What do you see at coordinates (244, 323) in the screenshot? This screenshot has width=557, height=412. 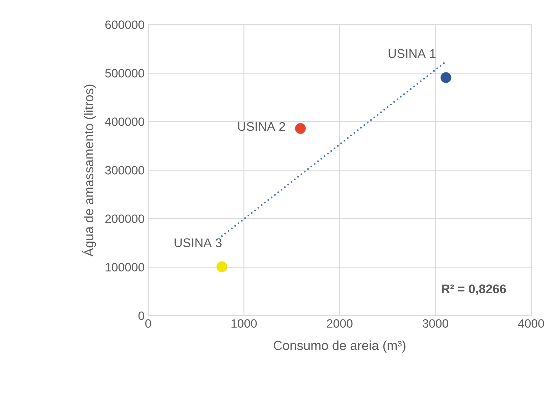 I see `x-tick-label: 1000` at bounding box center [244, 323].